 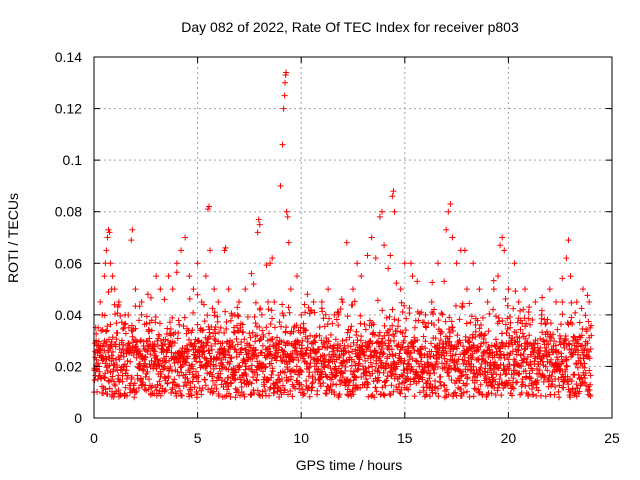 What do you see at coordinates (73, 160) in the screenshot?
I see `y-tick-label: 0.1` at bounding box center [73, 160].